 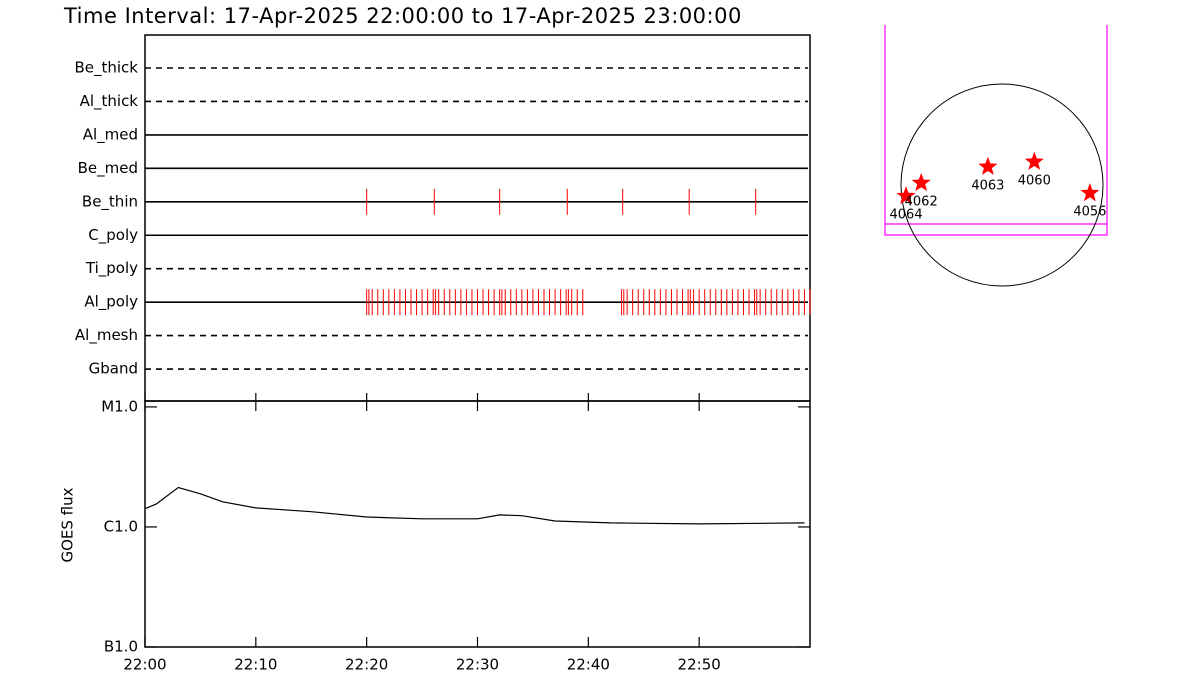 What do you see at coordinates (113, 235) in the screenshot?
I see `filter-label: C_poly` at bounding box center [113, 235].